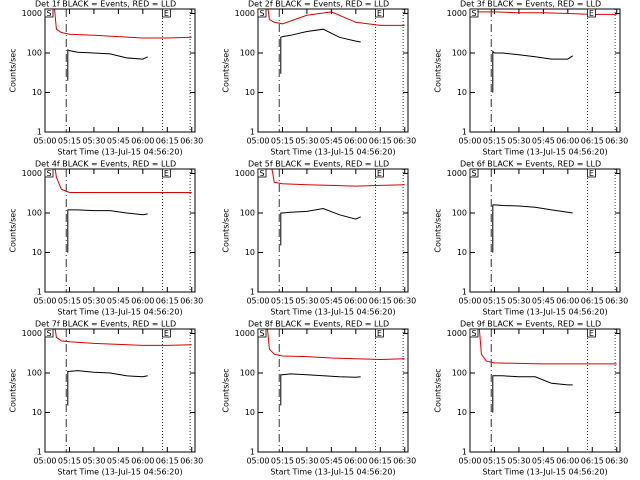 Image resolution: width=640 pixels, height=480 pixels. What do you see at coordinates (318, 4) in the screenshot?
I see `chart-title: Det 2f BLACK = Events, RED = LLD` at bounding box center [318, 4].